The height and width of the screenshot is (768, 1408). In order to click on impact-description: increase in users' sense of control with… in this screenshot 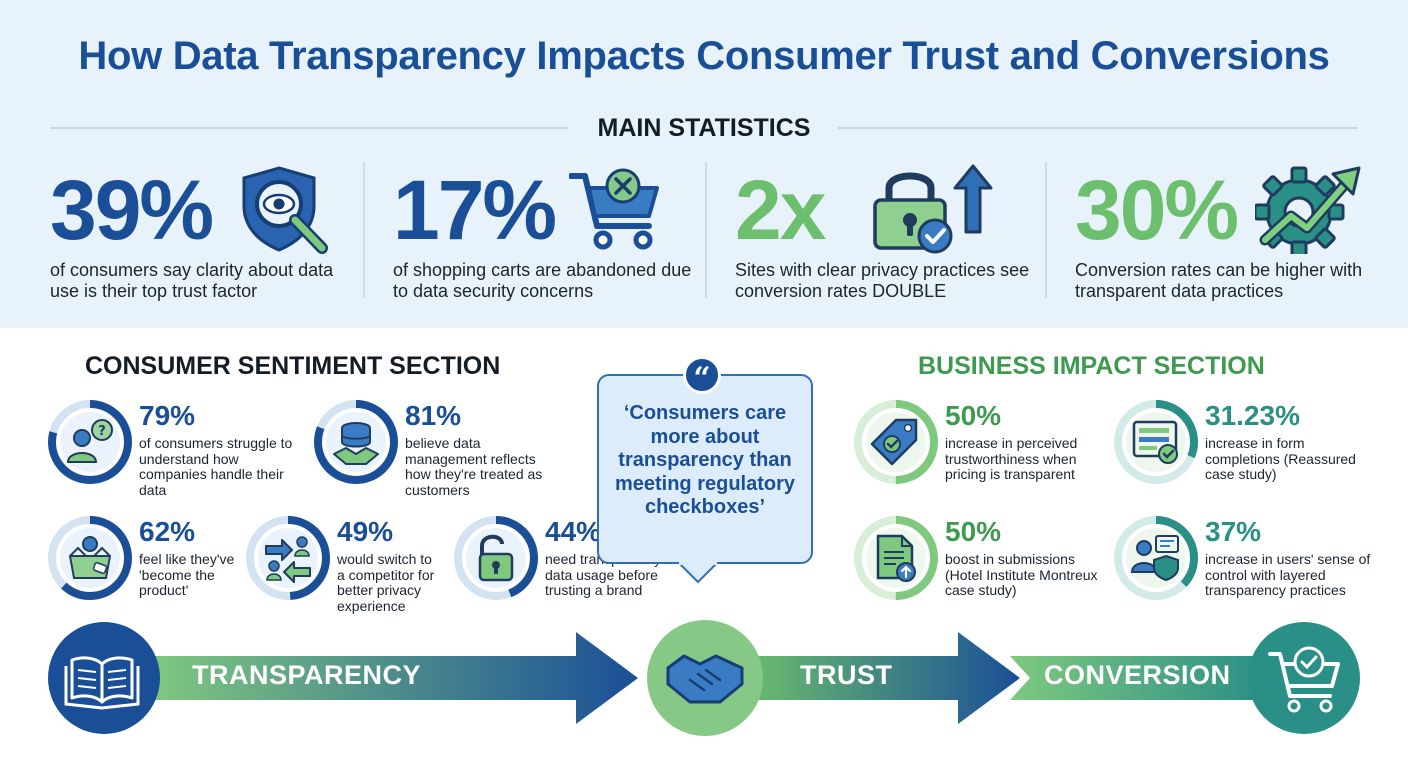, I will do `click(1288, 574)`.